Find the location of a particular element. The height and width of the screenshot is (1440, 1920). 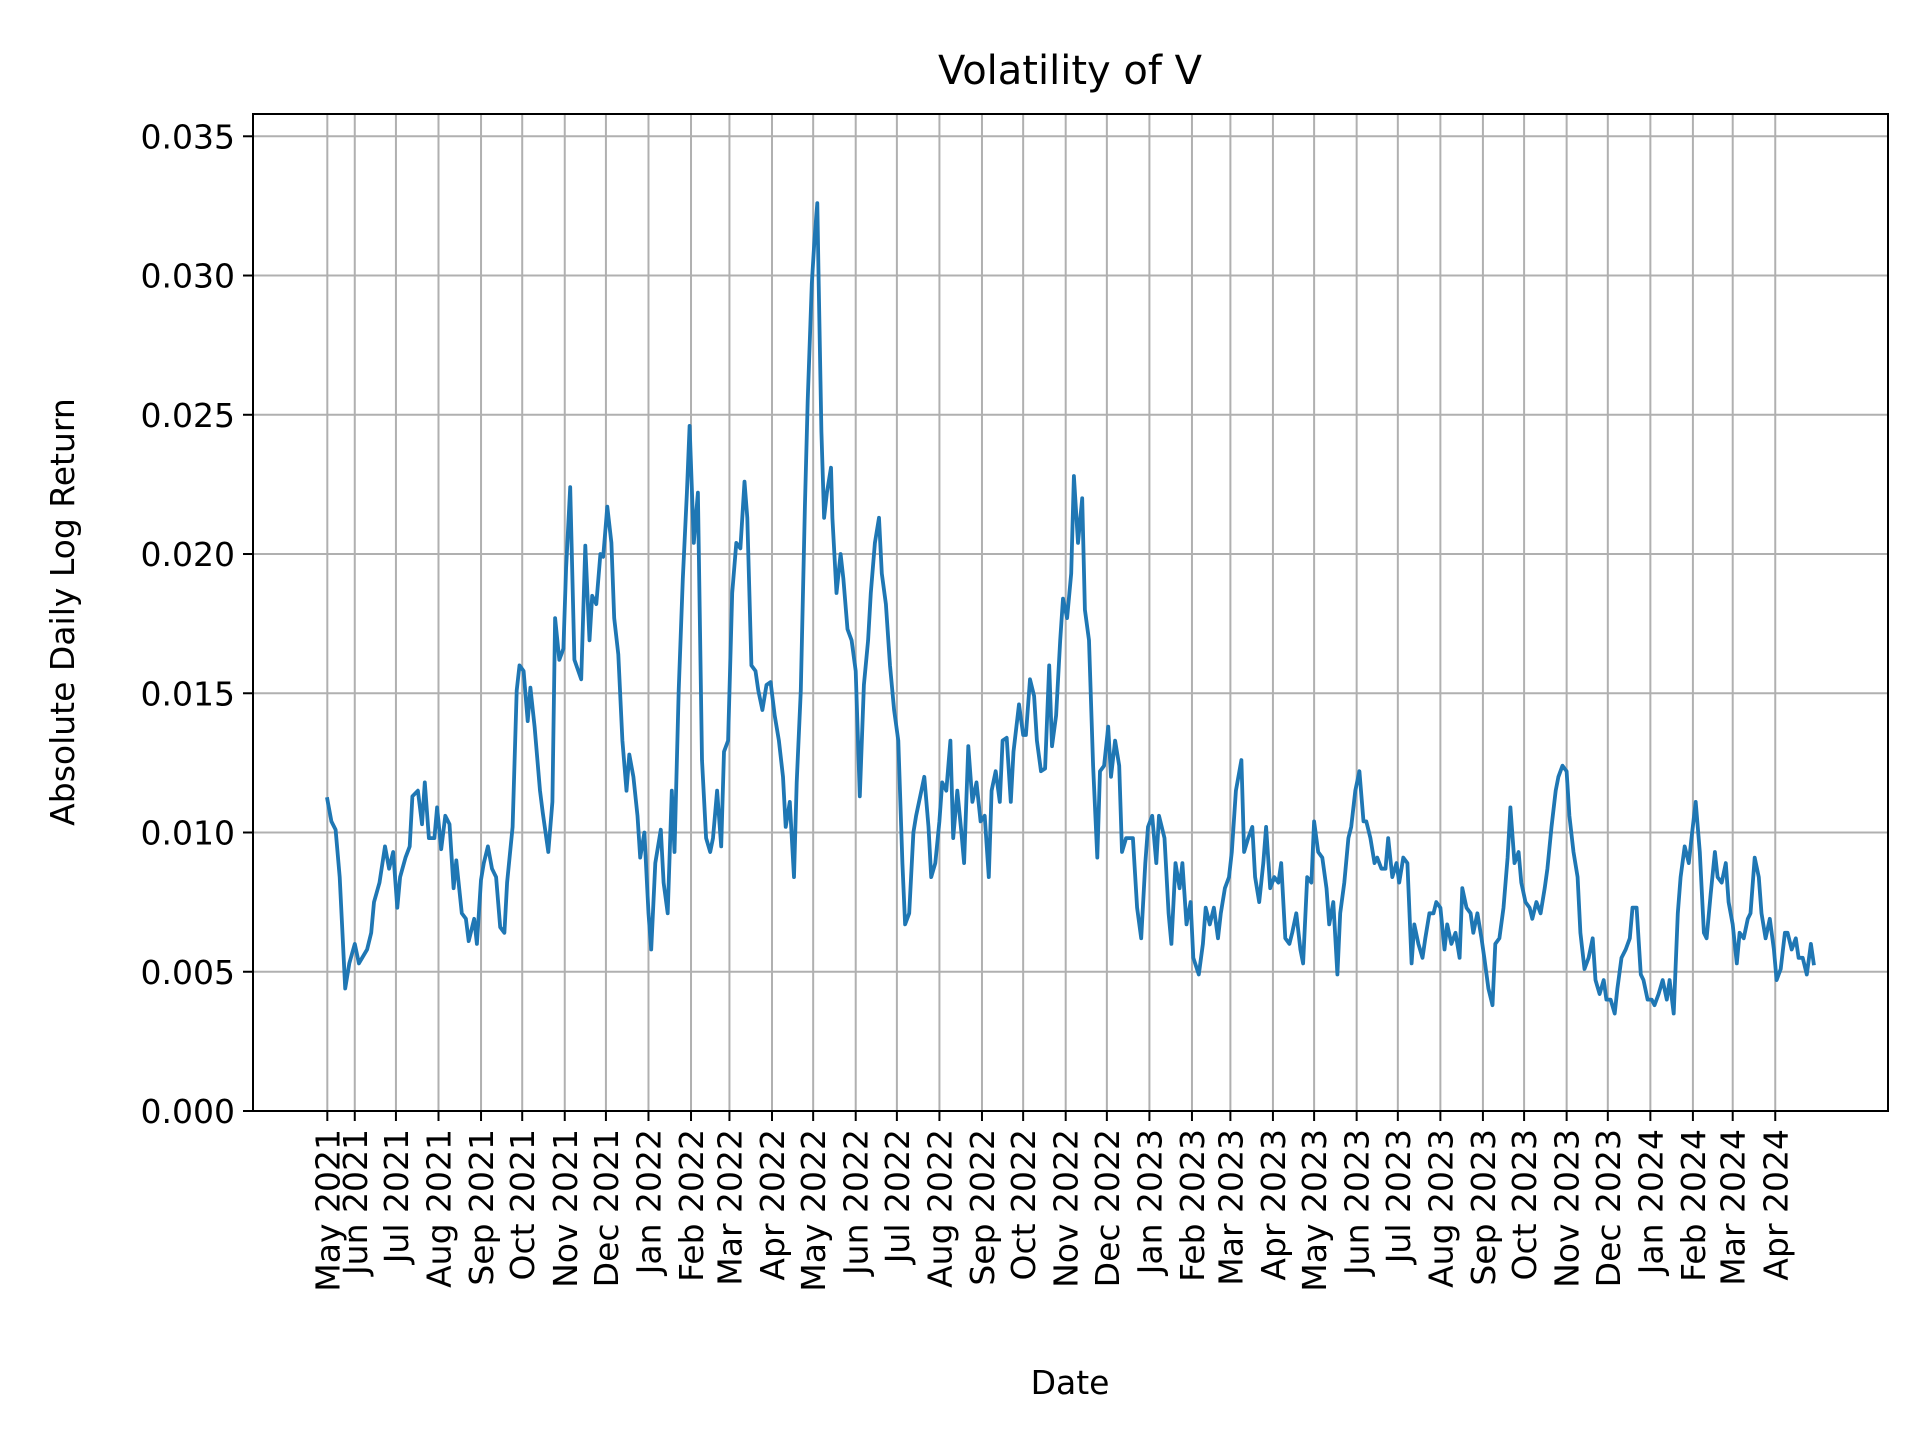

x-tick-label: Jun 2021 is located at coordinates (355, 1203).